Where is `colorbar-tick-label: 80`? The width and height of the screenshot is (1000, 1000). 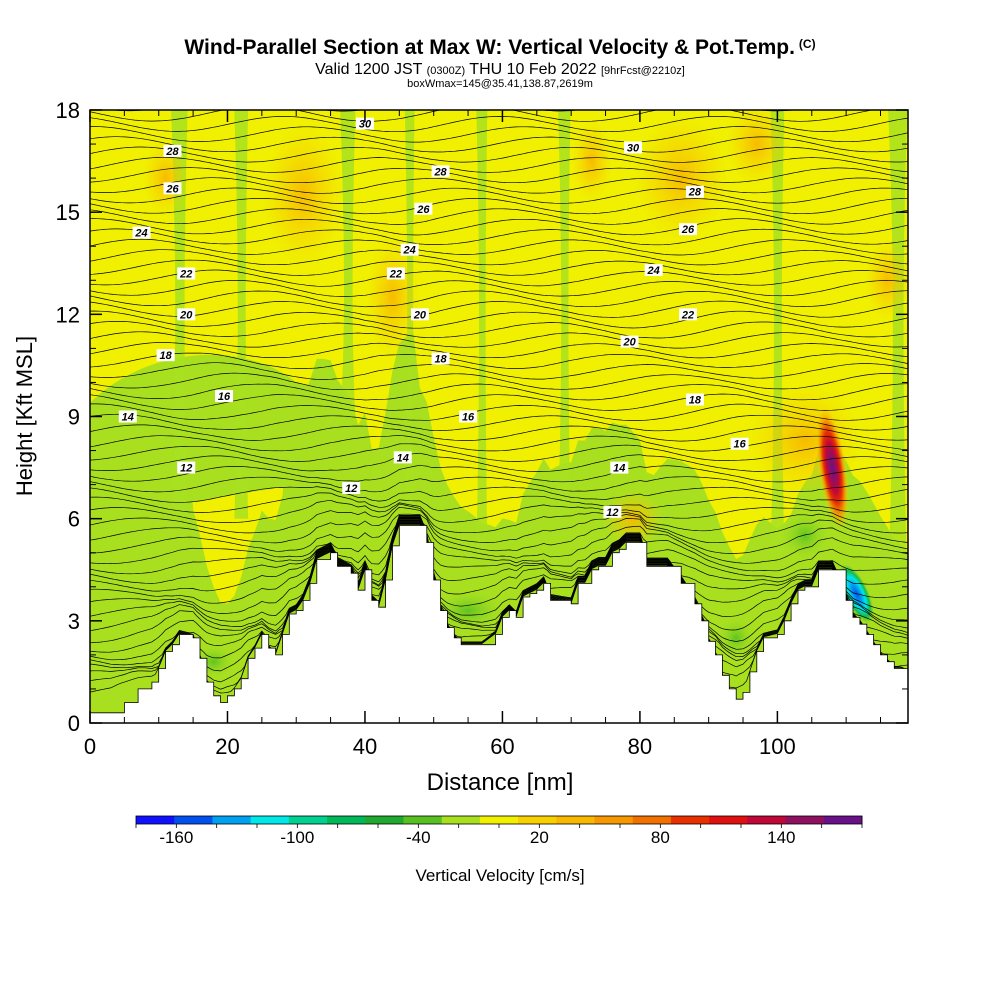
colorbar-tick-label: 80 is located at coordinates (660, 837).